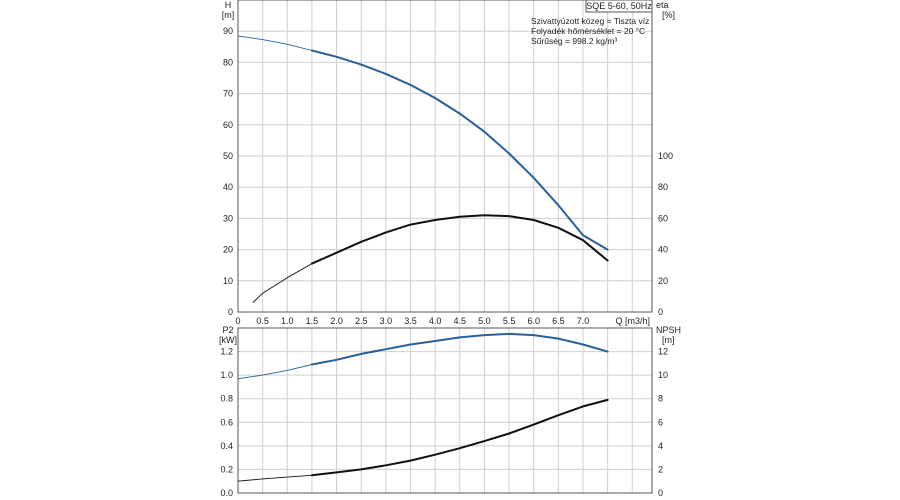  What do you see at coordinates (662, 5) in the screenshot?
I see `y-right-axis-label: eta` at bounding box center [662, 5].